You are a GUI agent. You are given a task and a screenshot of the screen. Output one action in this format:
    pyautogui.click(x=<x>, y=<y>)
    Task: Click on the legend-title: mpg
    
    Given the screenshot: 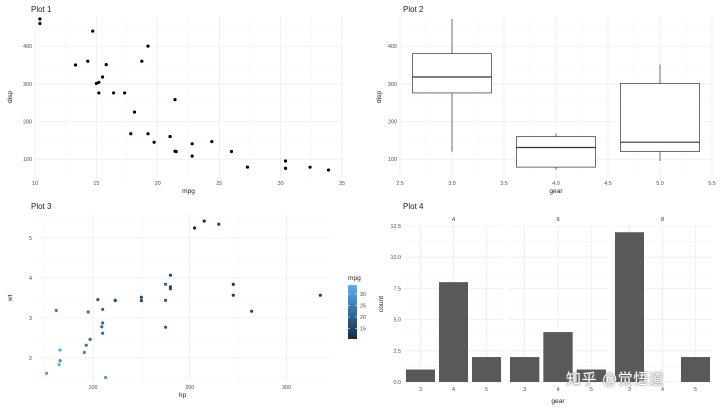 What is the action you would take?
    pyautogui.click(x=354, y=278)
    